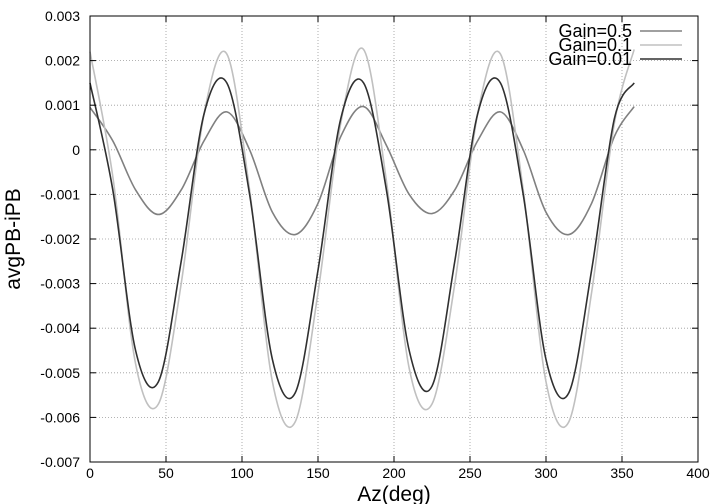  I want to click on x-tick-label: 50, so click(166, 473).